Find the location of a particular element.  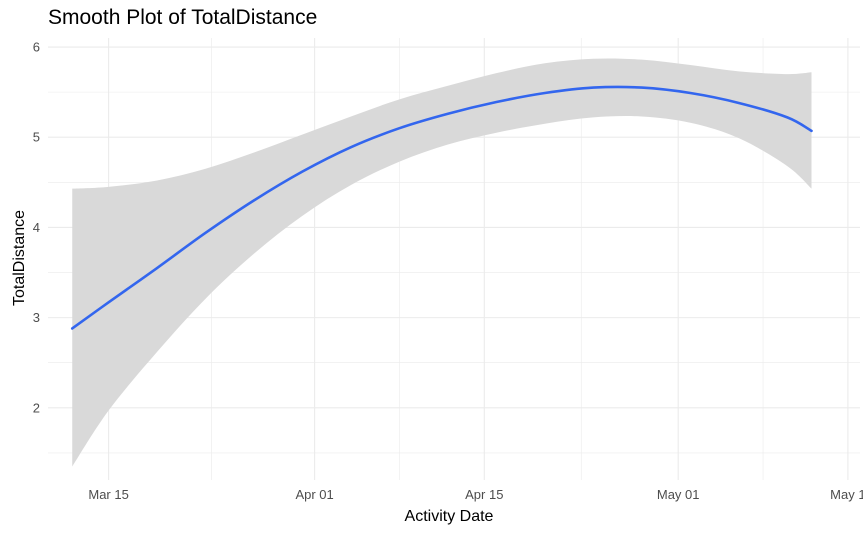

y-tick-label: 4 is located at coordinates (36, 227).